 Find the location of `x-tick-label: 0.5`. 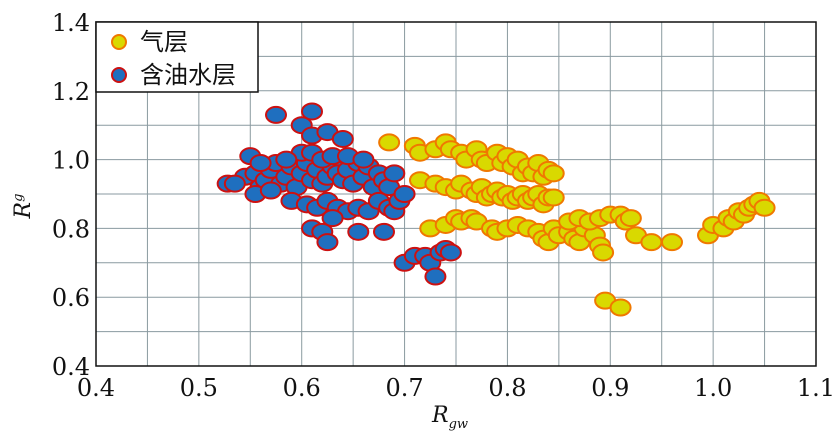

x-tick-label: 0.5 is located at coordinates (199, 388).